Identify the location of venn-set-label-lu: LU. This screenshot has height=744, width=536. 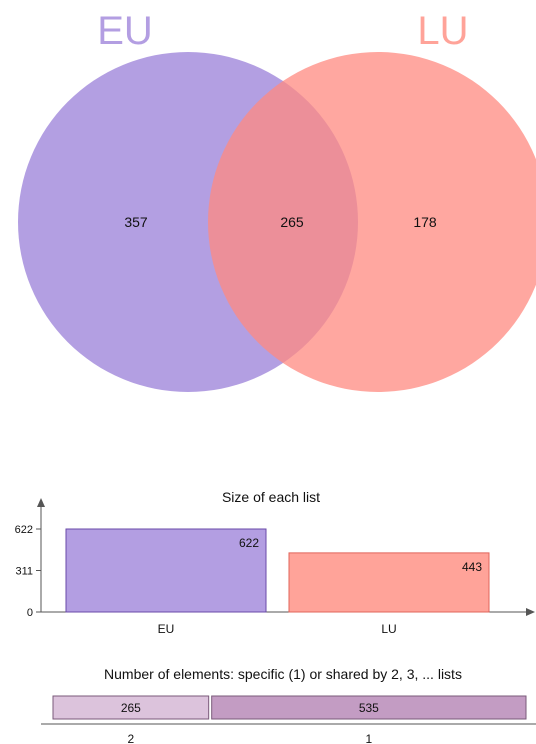
(442, 31).